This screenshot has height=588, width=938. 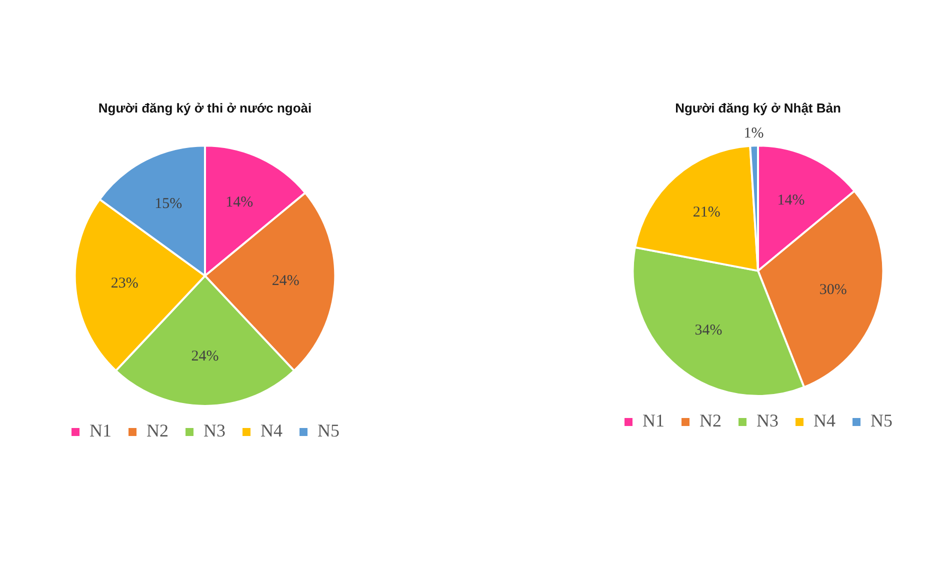 I want to click on data-label: 30%, so click(x=833, y=290).